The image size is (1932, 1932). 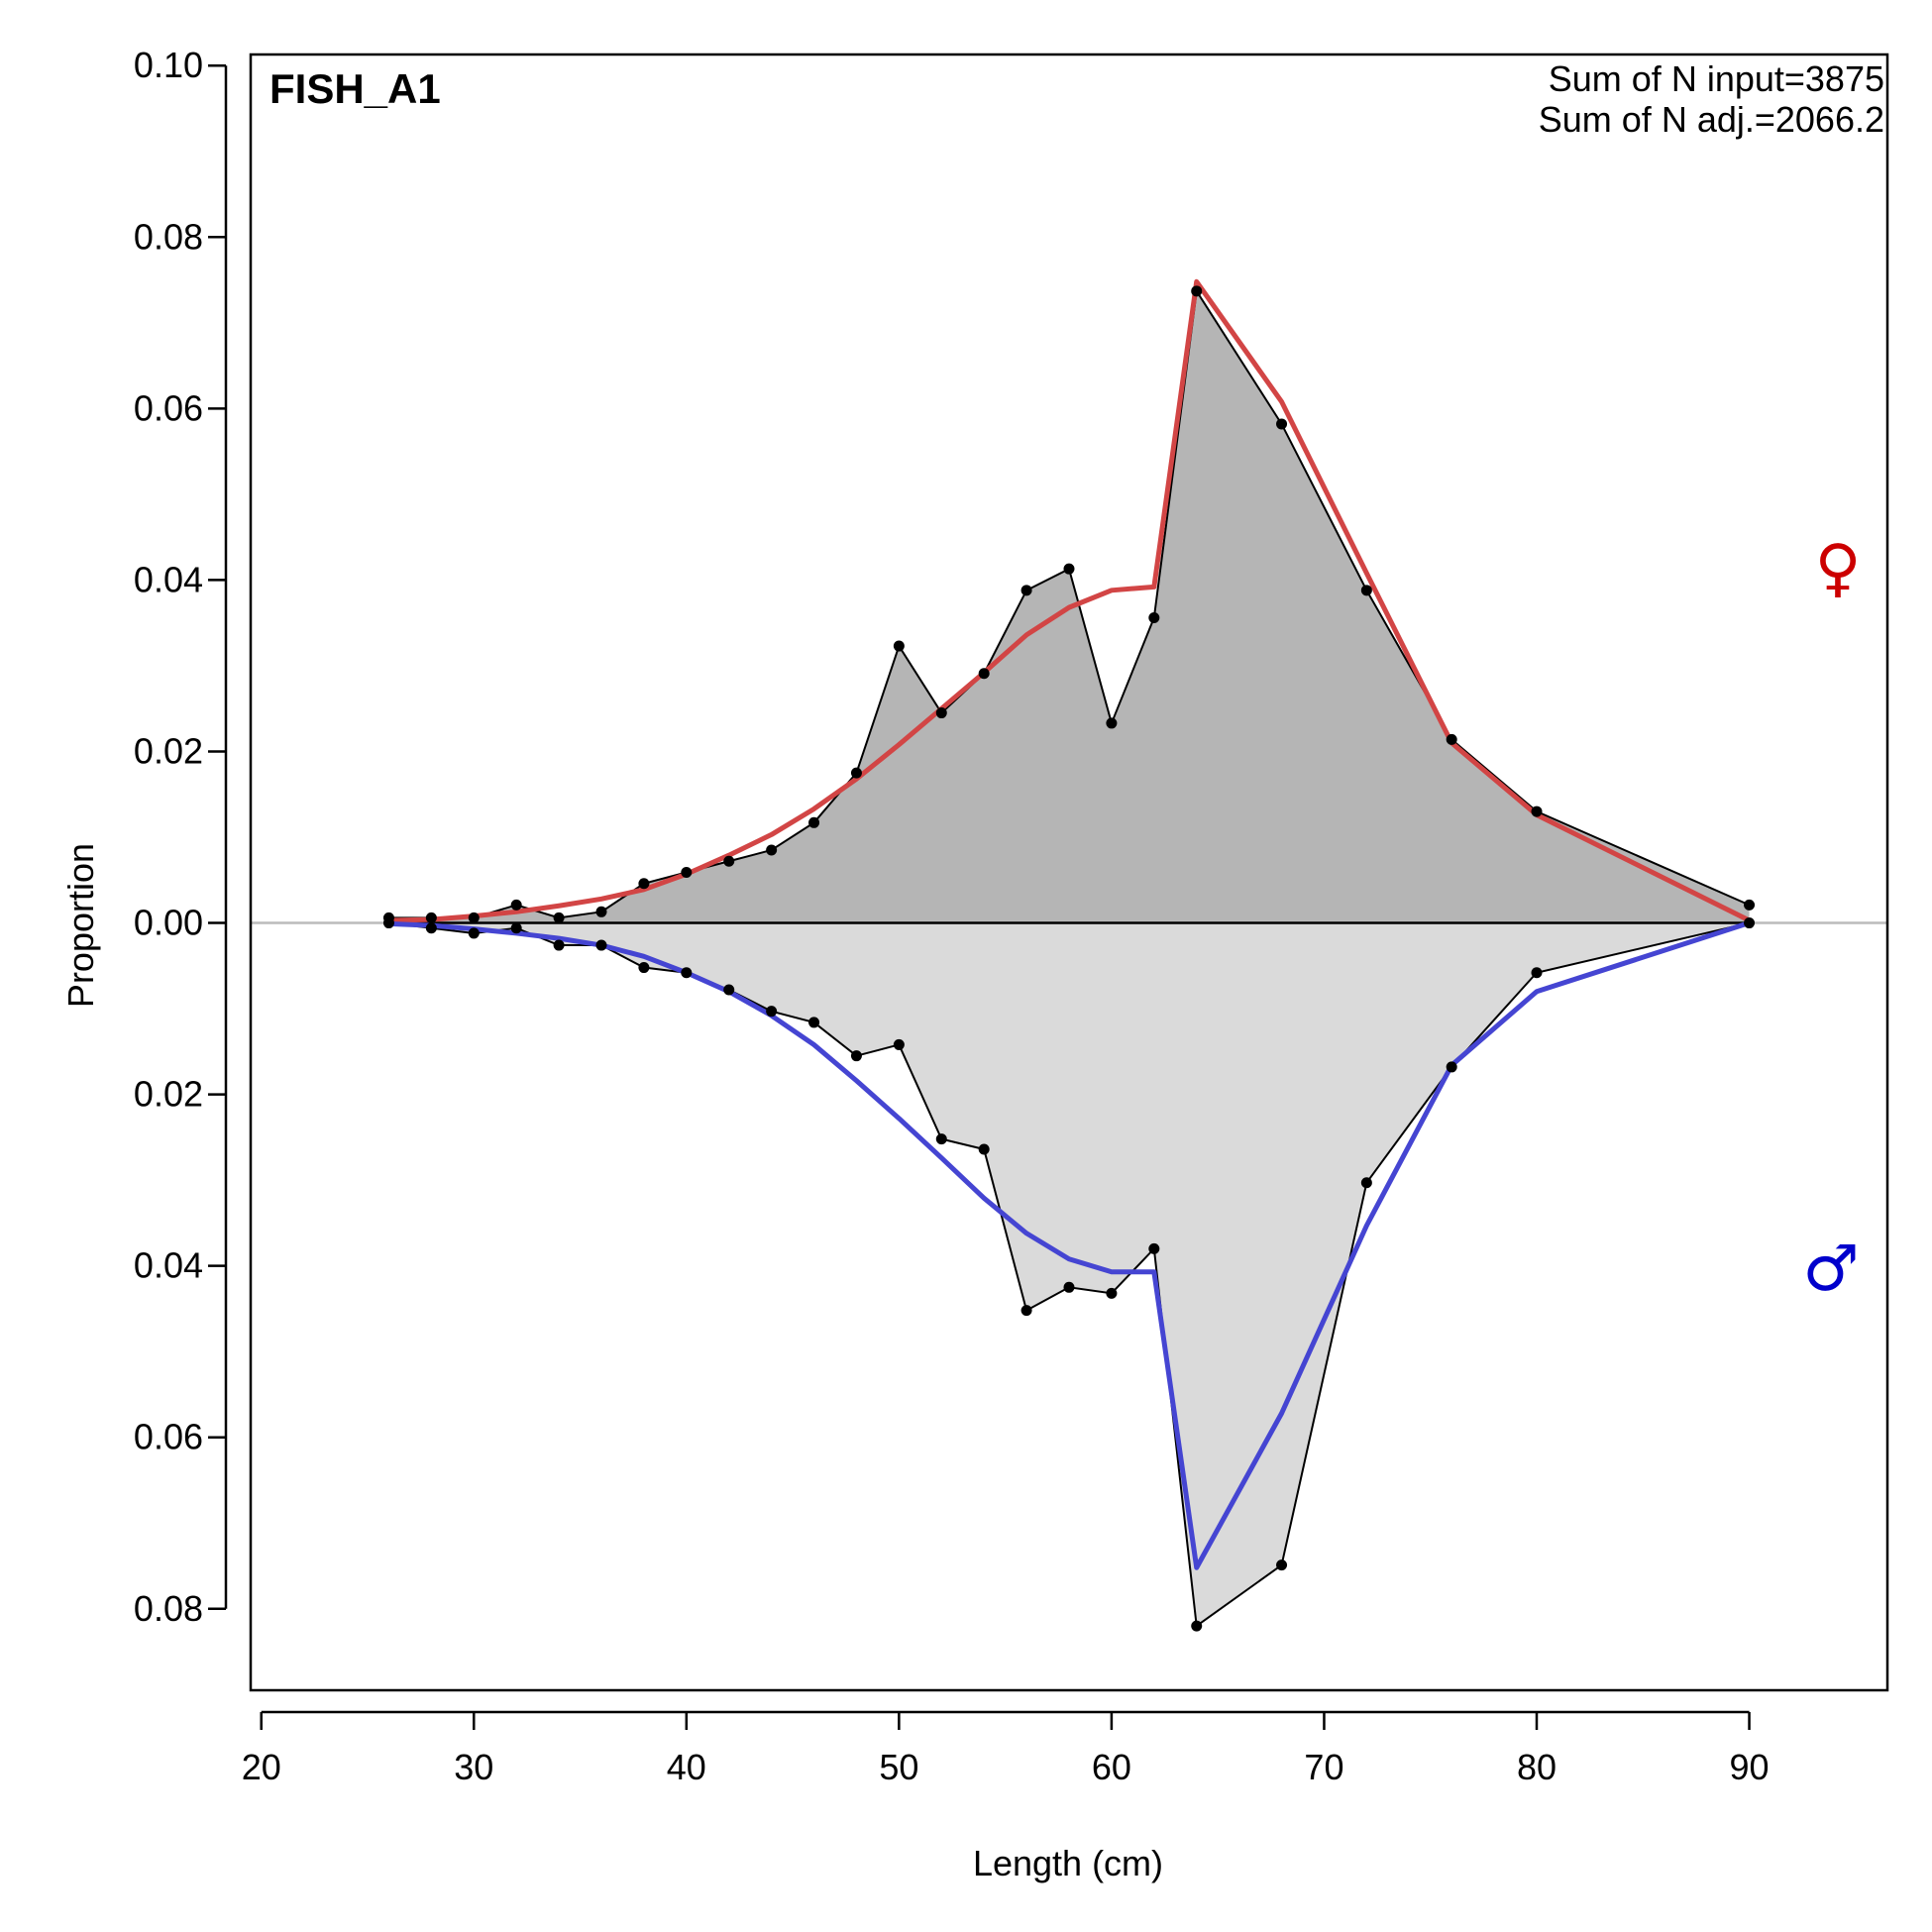 What do you see at coordinates (355, 88) in the screenshot?
I see `chart-title: FISH_A1` at bounding box center [355, 88].